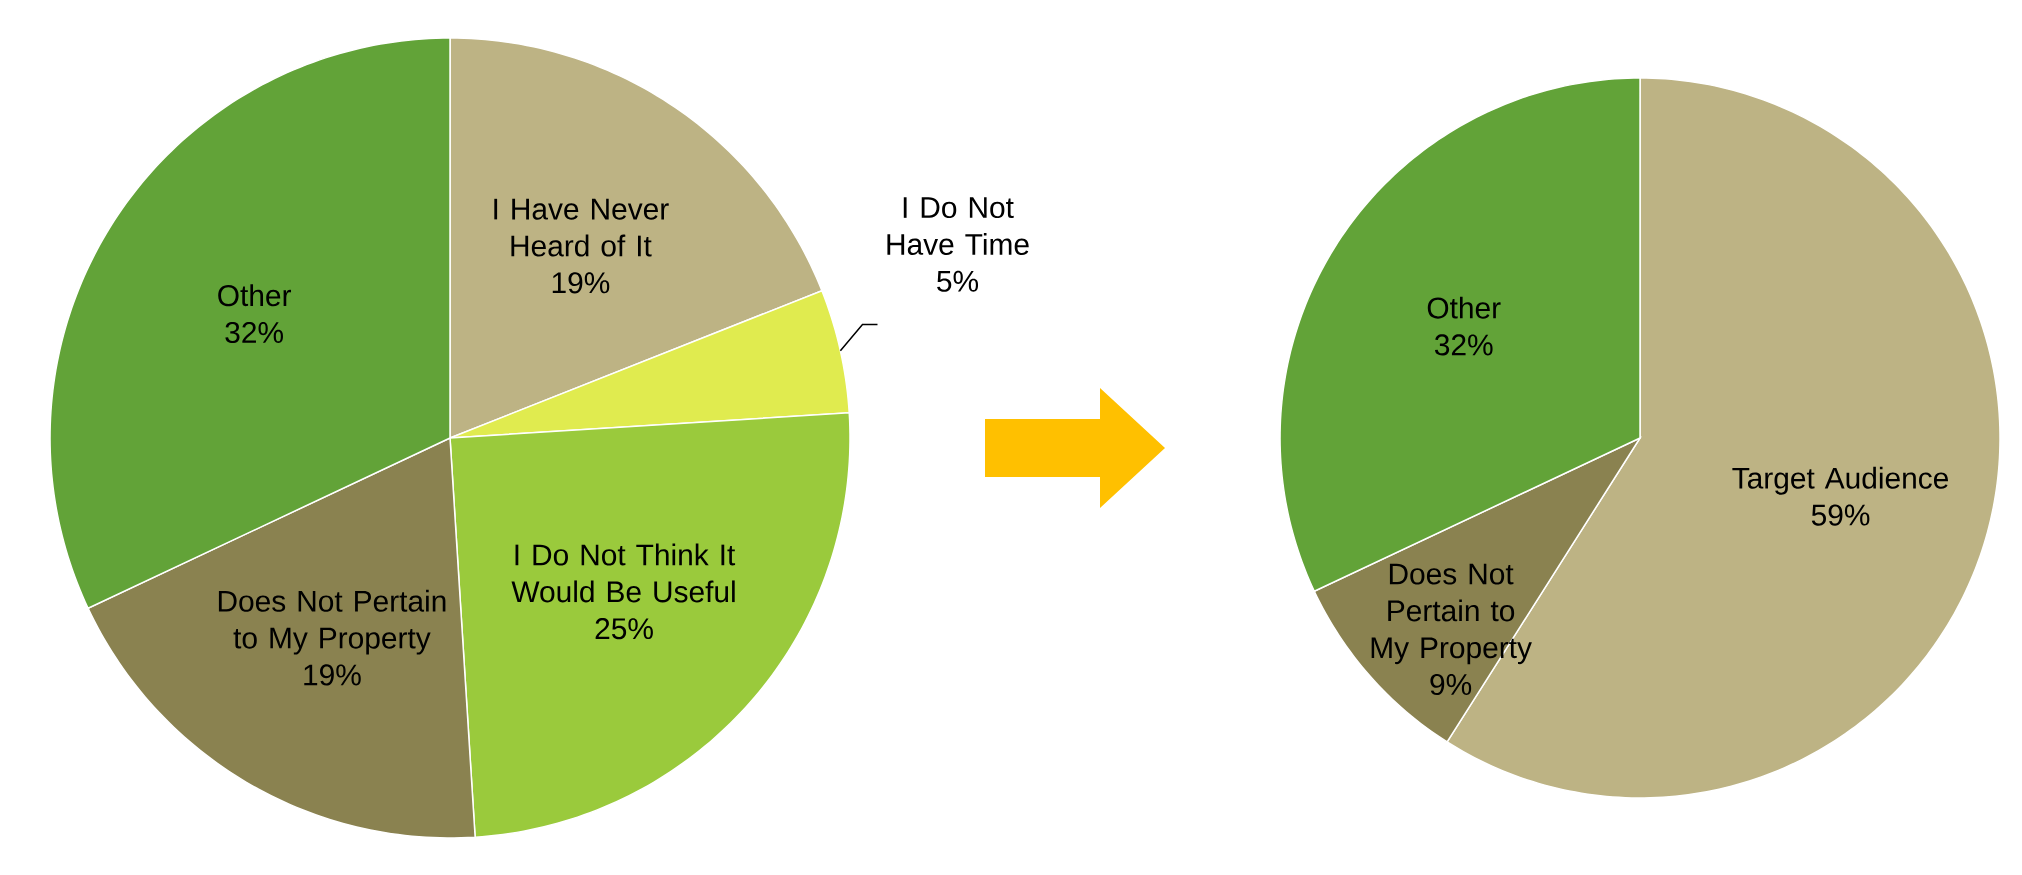  What do you see at coordinates (1840, 480) in the screenshot?
I see `slice-label: Target Audience` at bounding box center [1840, 480].